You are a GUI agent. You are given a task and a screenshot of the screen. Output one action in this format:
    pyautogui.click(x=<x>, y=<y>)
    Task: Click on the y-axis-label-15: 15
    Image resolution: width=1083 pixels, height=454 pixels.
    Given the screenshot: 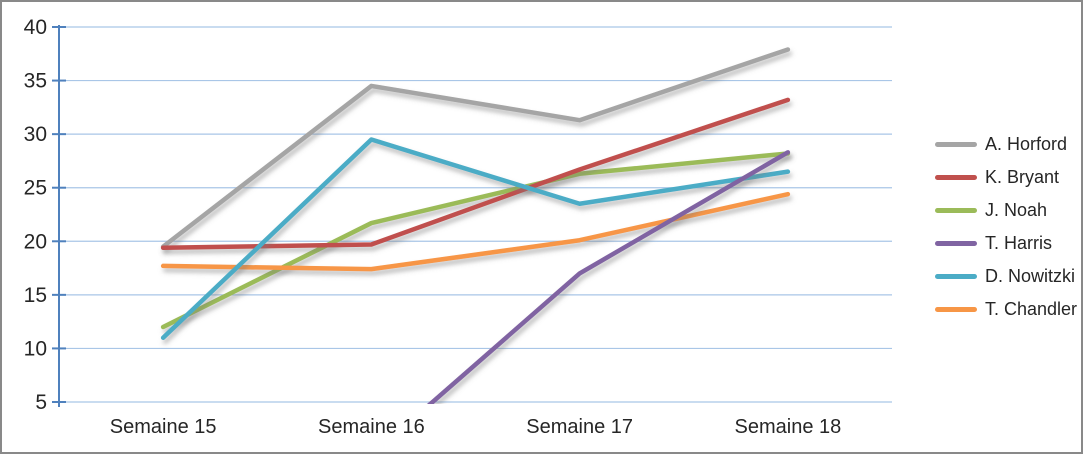 What is the action you would take?
    pyautogui.click(x=35, y=295)
    